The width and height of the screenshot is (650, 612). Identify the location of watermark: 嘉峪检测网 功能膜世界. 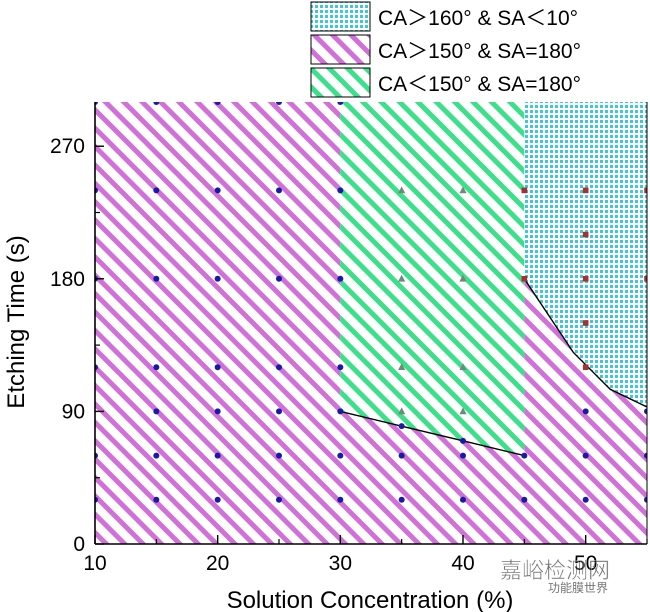
(555, 577).